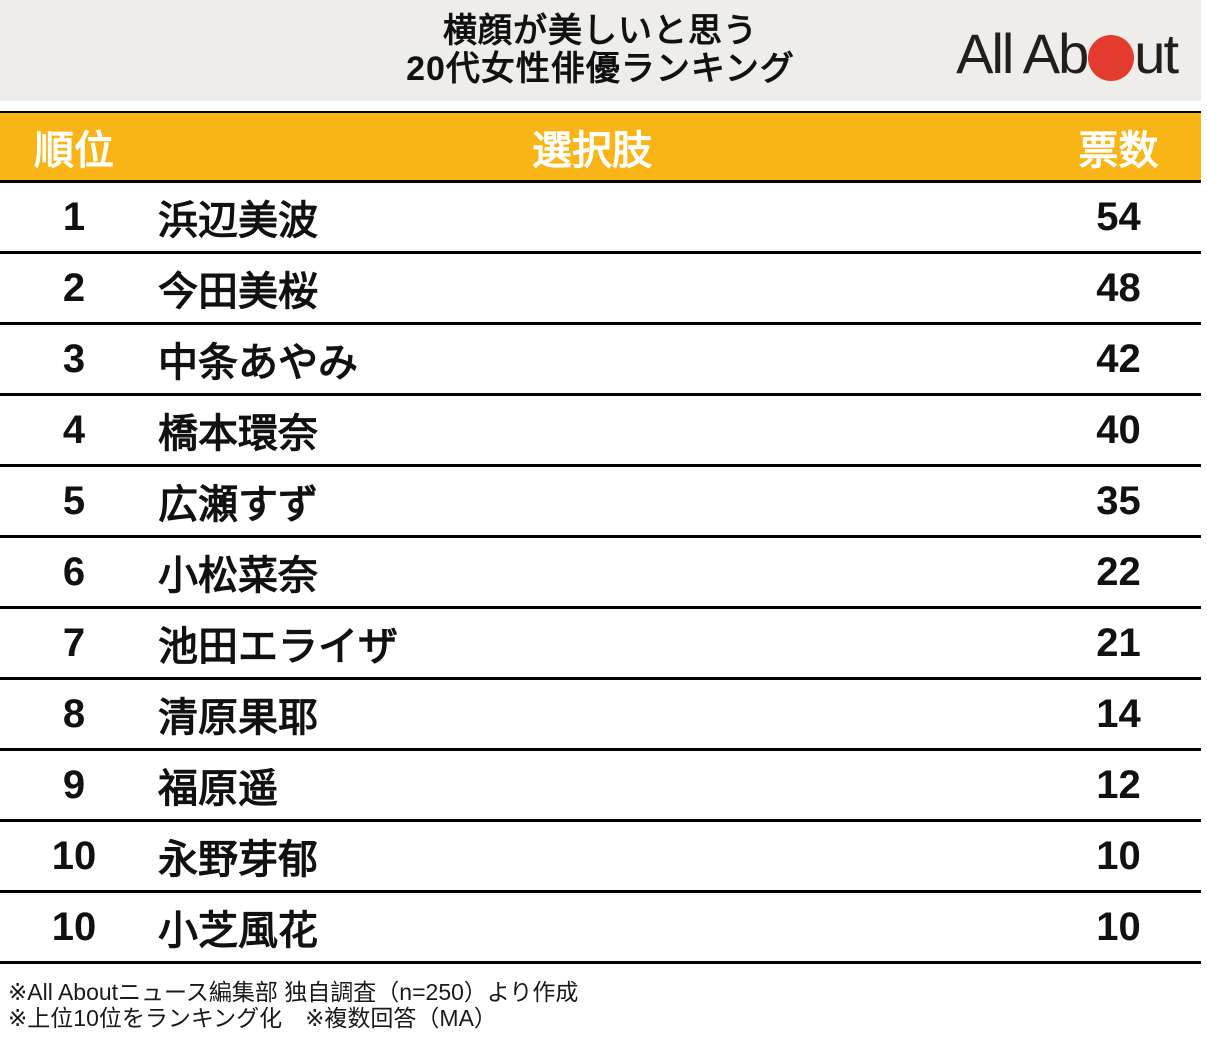 The width and height of the screenshot is (1207, 1039). What do you see at coordinates (600, 857) in the screenshot?
I see `table-row: 10 永野芽郁 10` at bounding box center [600, 857].